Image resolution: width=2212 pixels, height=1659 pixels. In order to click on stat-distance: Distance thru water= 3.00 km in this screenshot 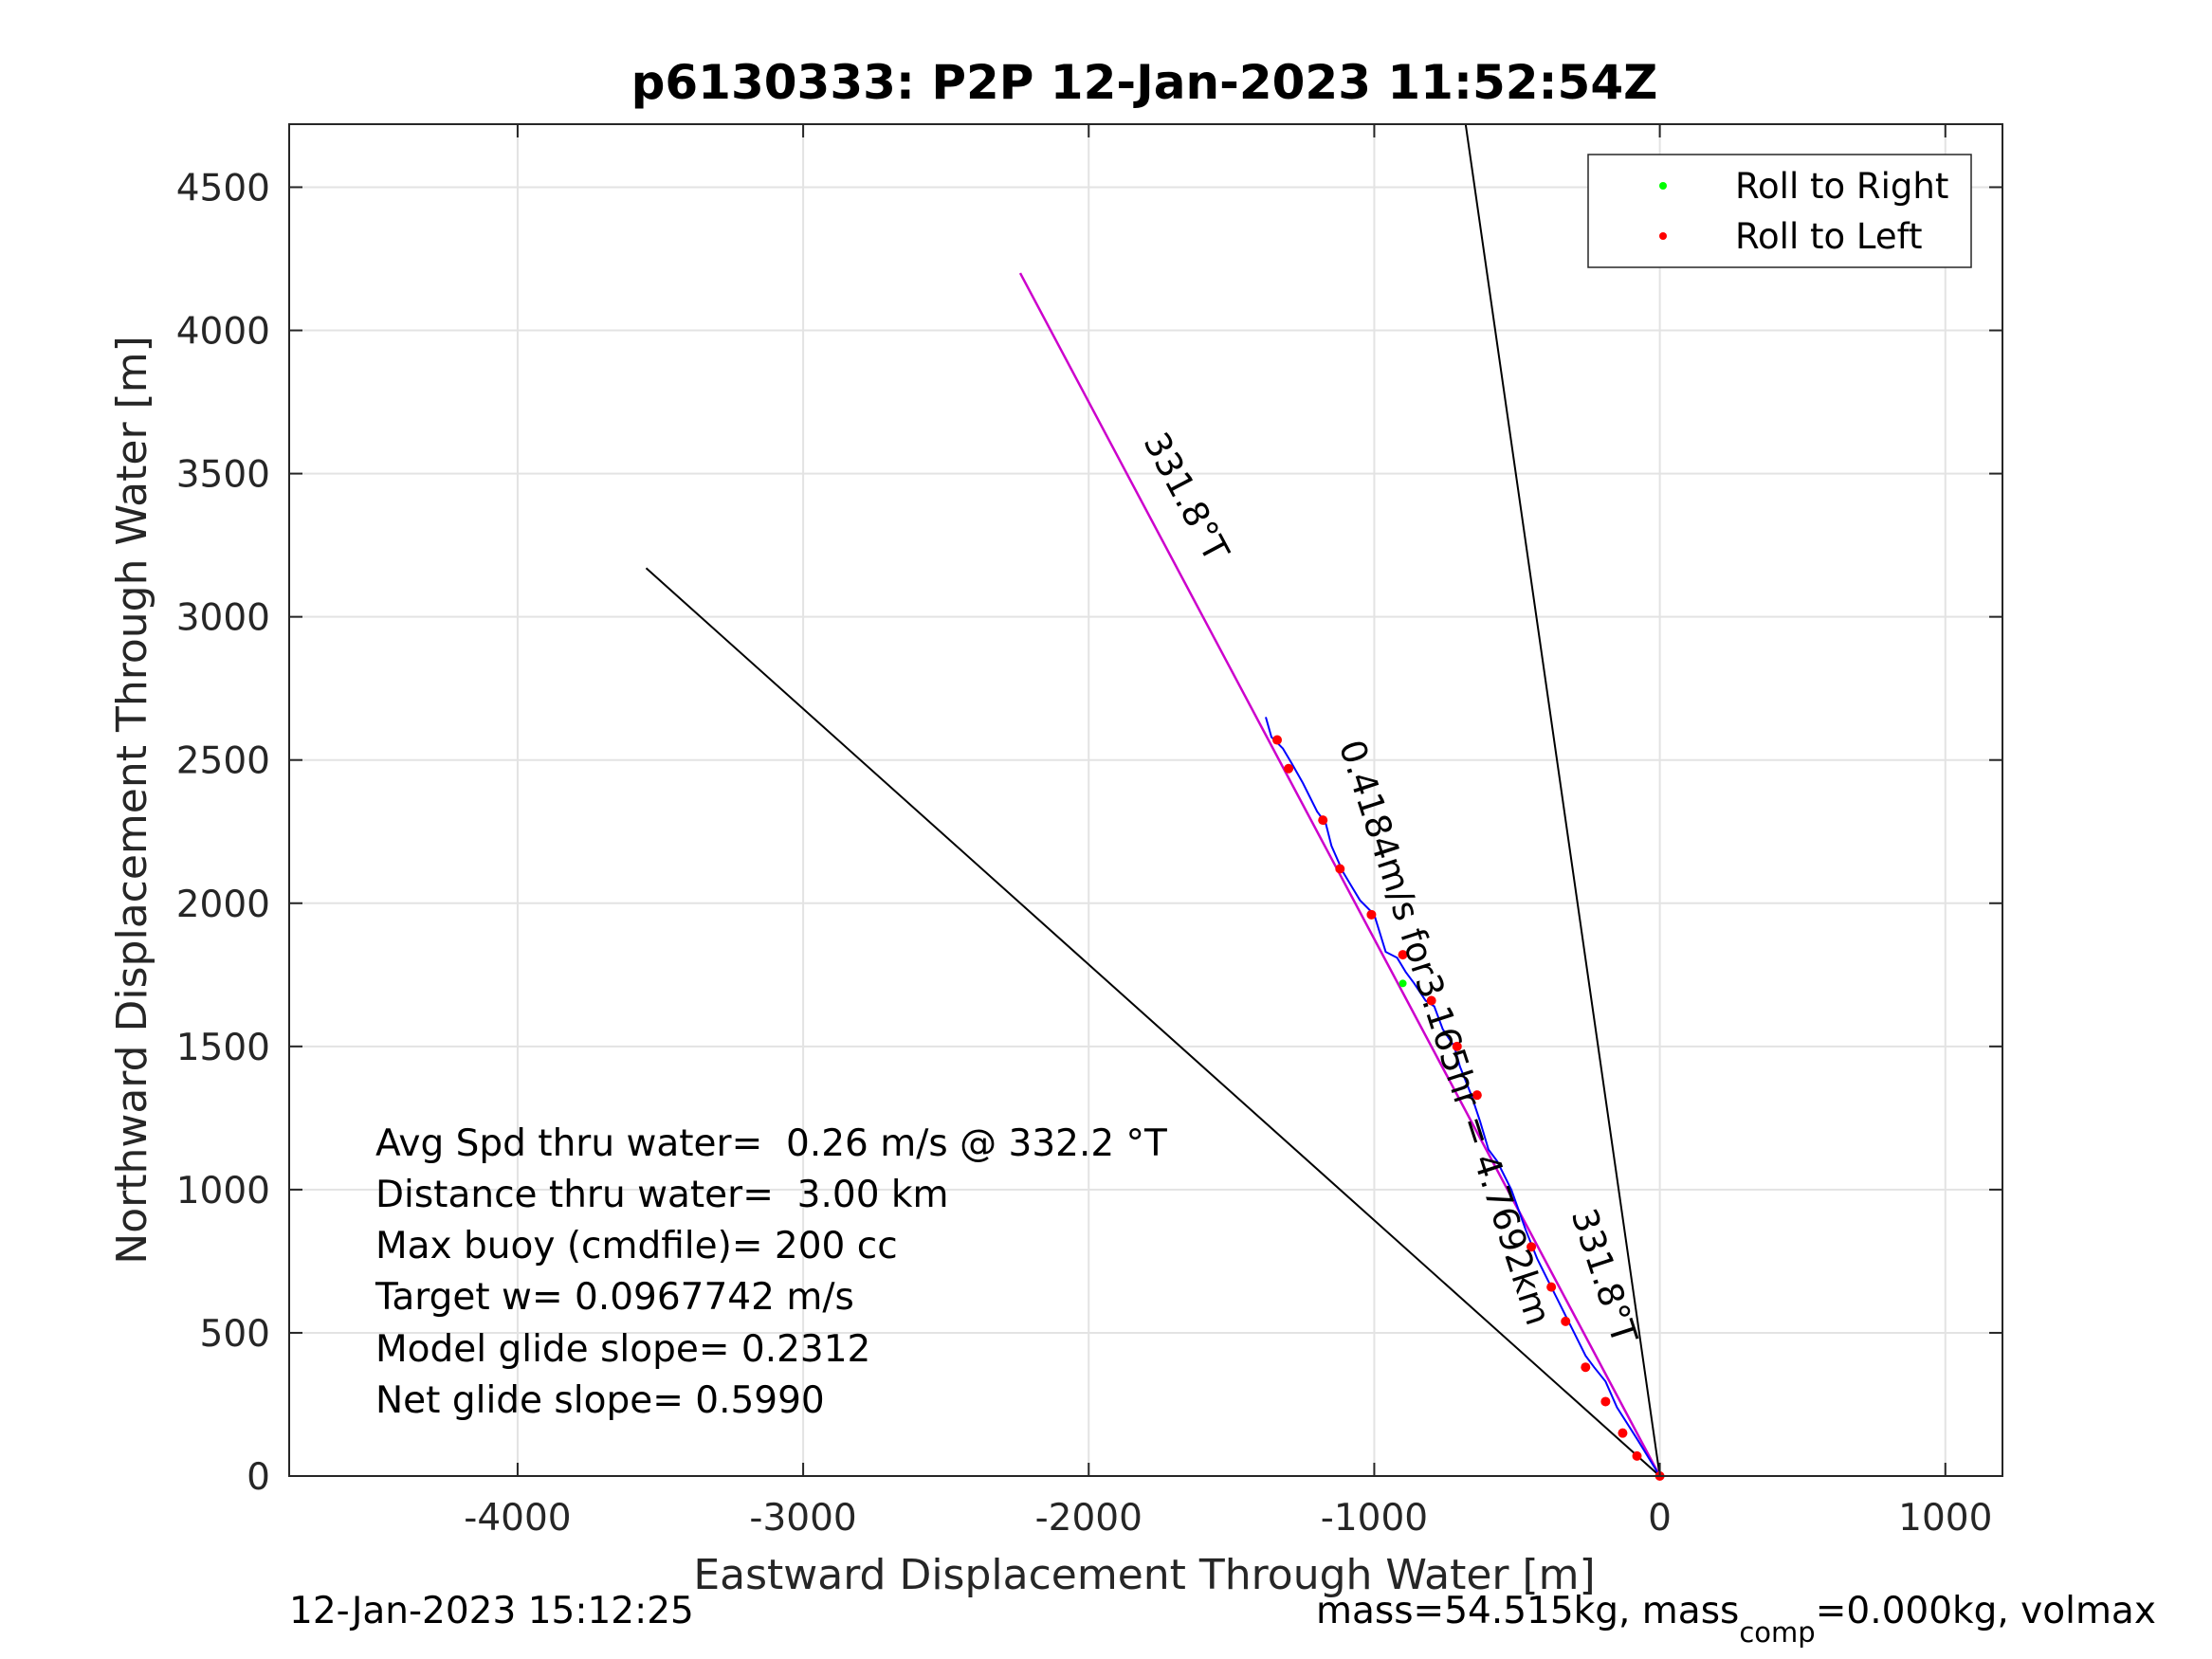, I will do `click(661, 1195)`.